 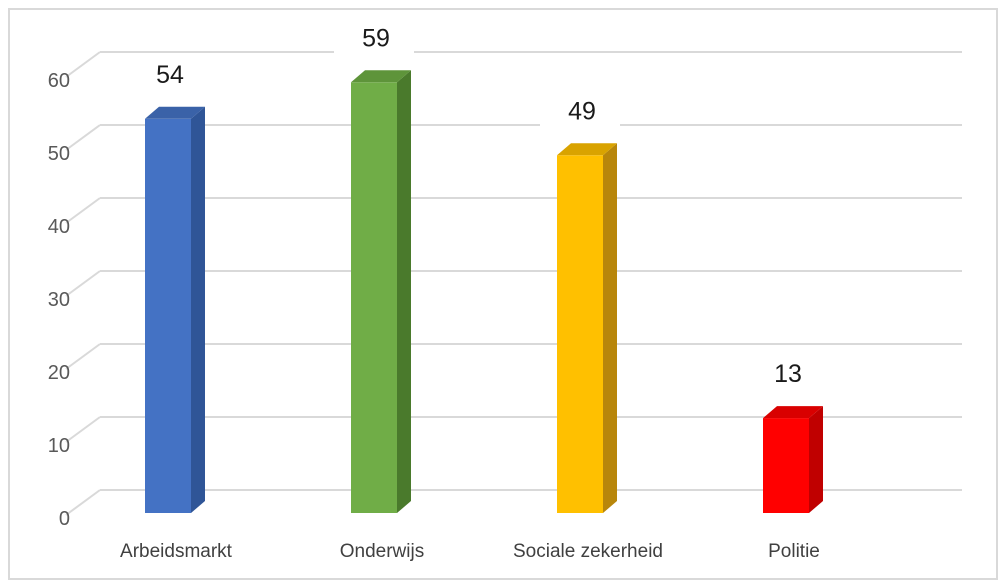 I want to click on y-tick-label: 0, so click(x=64, y=519).